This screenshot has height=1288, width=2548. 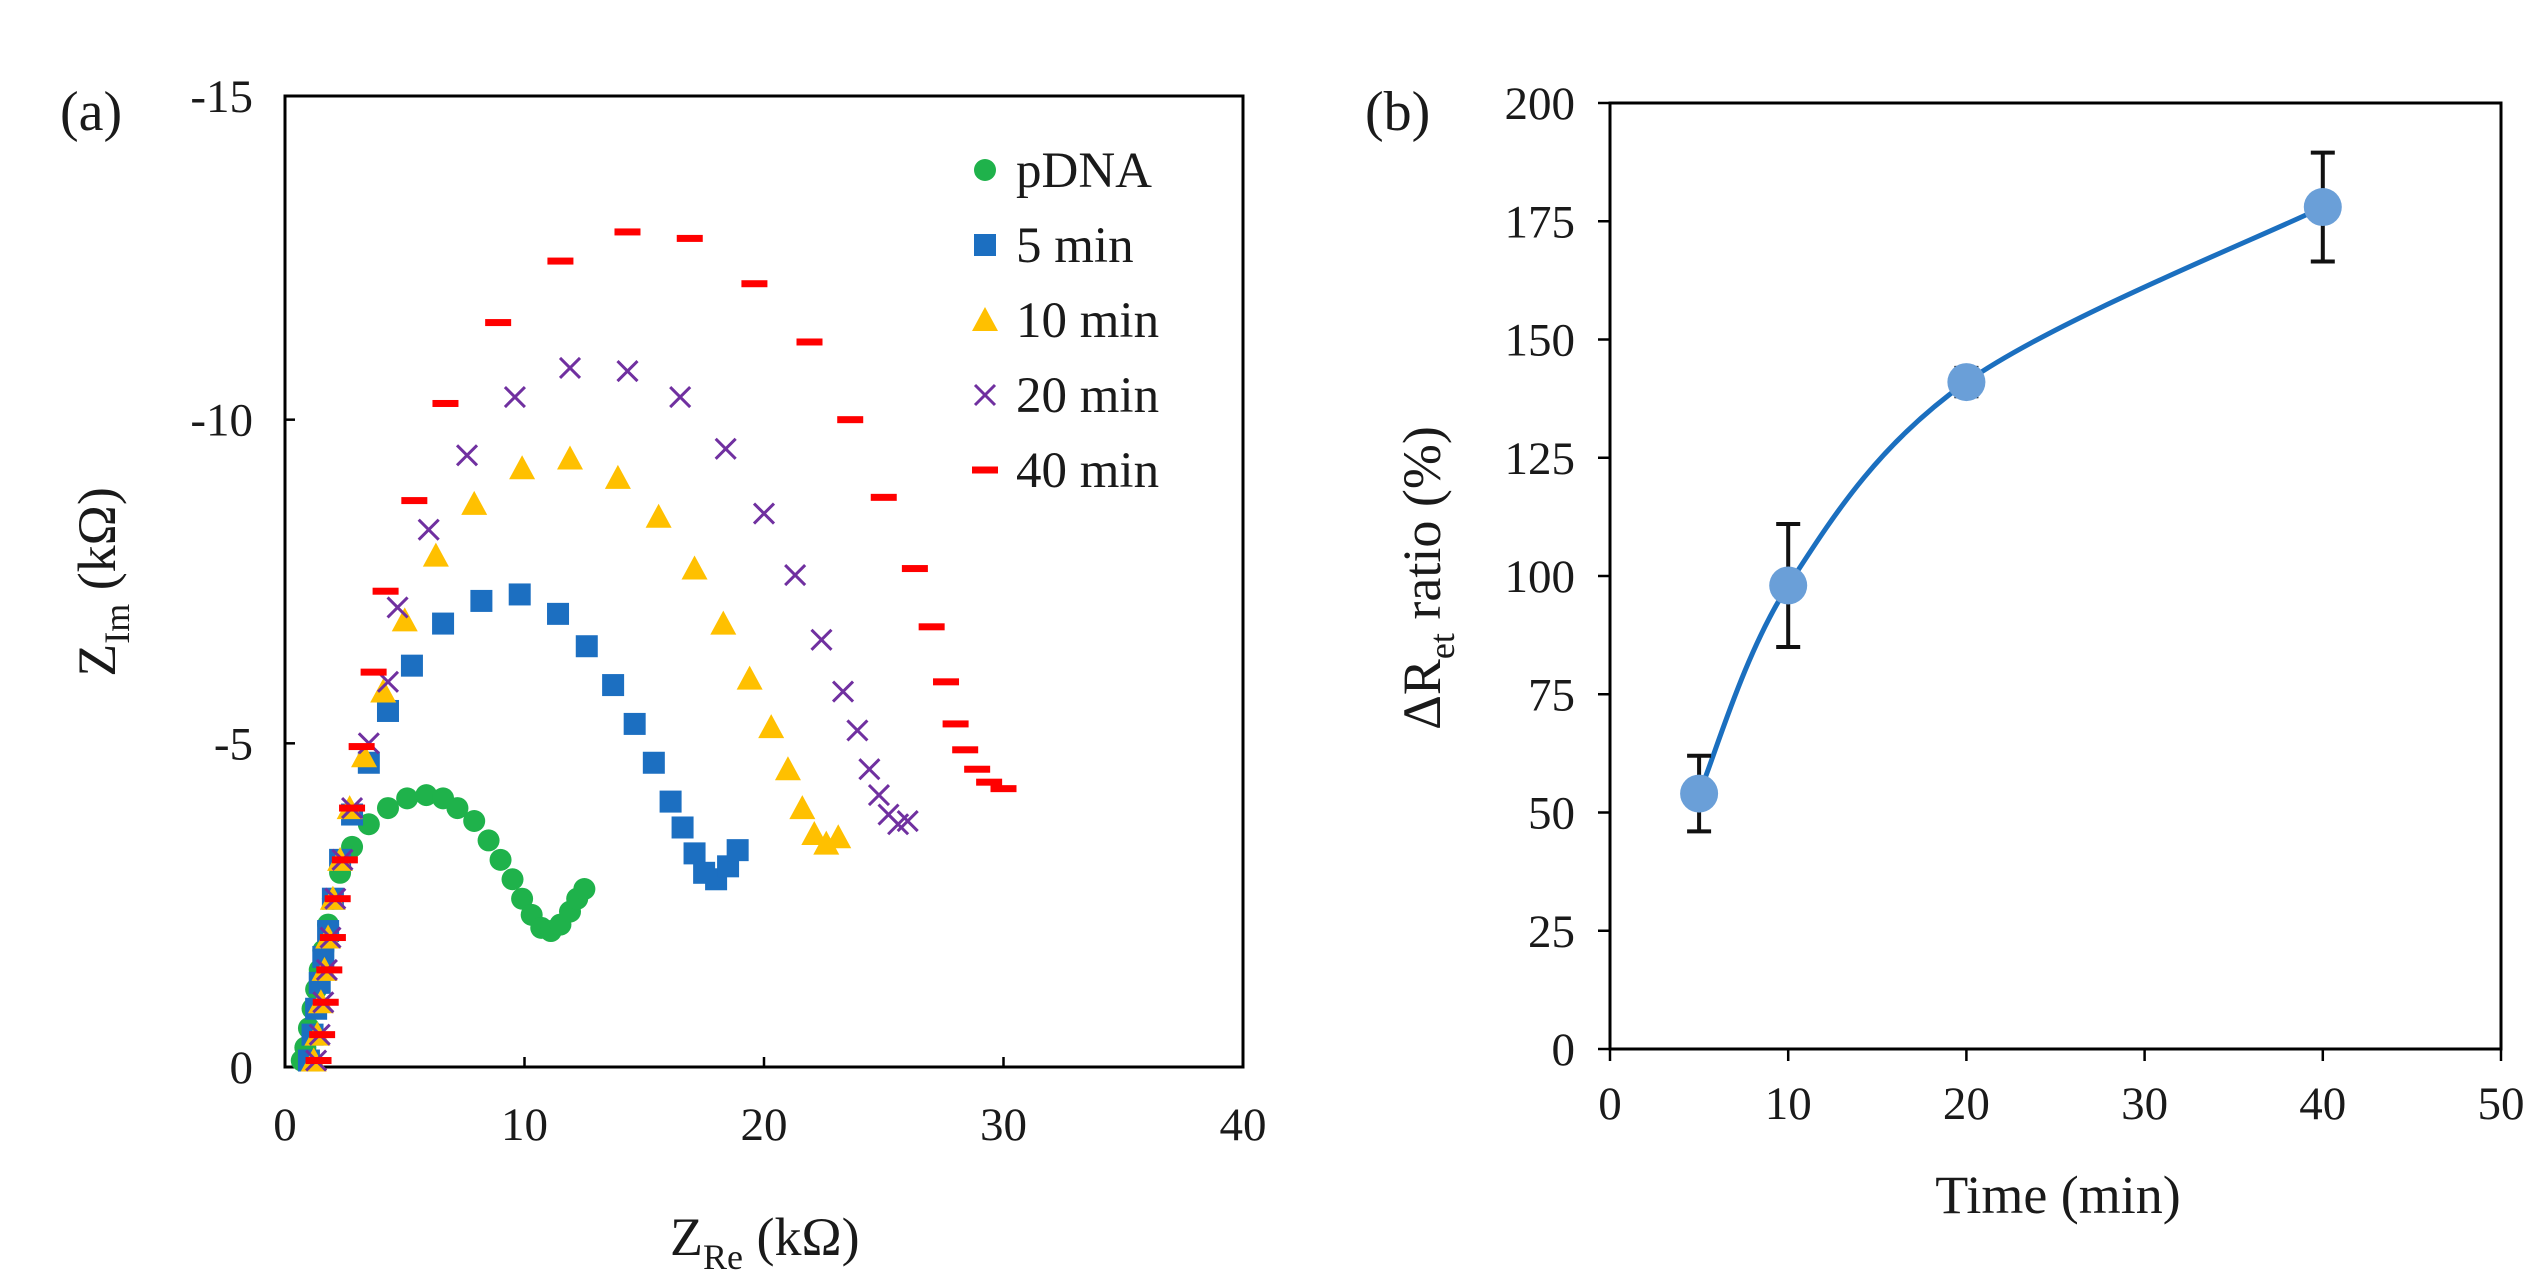 What do you see at coordinates (91, 112) in the screenshot?
I see `panel-a-label: (a)` at bounding box center [91, 112].